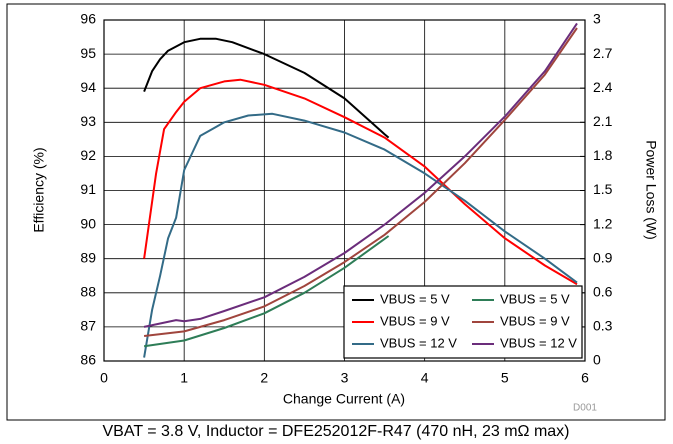 This screenshot has height=444, width=673. I want to click on x-tick-label: 1, so click(184, 378).